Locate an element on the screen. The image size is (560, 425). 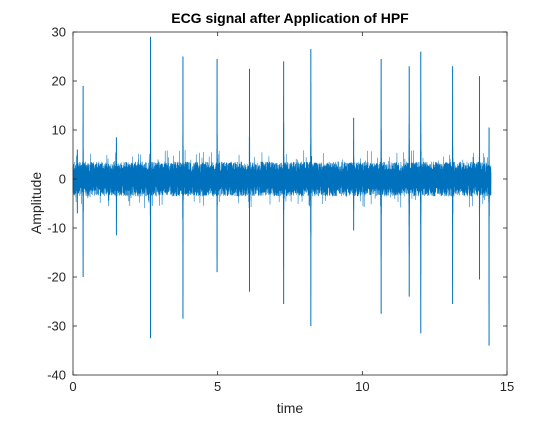
x-tick-label: 15 is located at coordinates (507, 386).